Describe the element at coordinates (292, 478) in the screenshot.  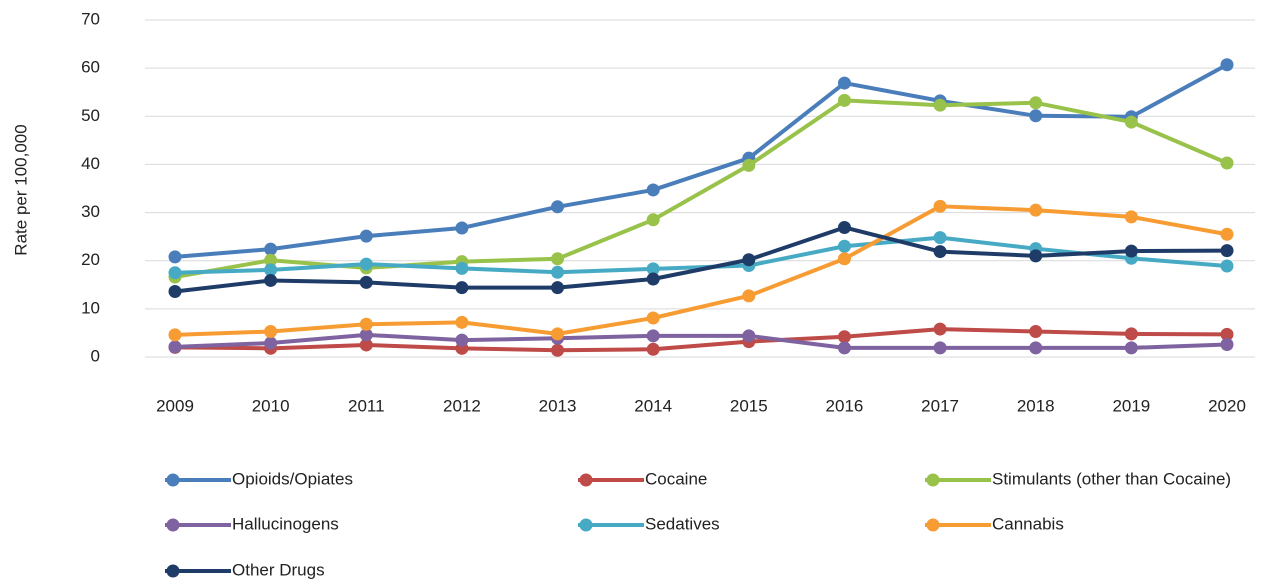
I see `legend-label: Opioids/Opiates` at that location.